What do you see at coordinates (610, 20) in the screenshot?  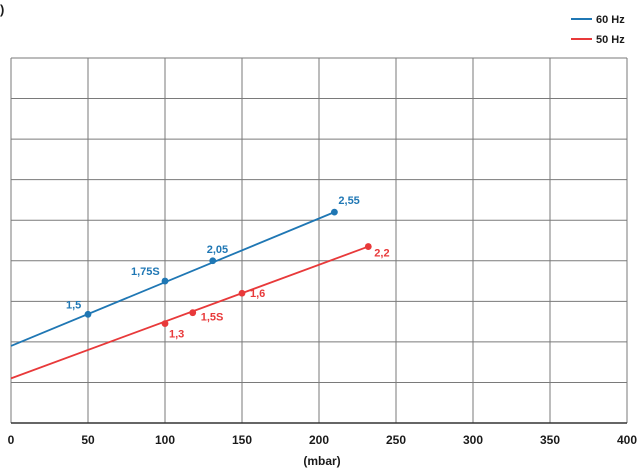 I see `legend-label-0: 60 Hz` at bounding box center [610, 20].